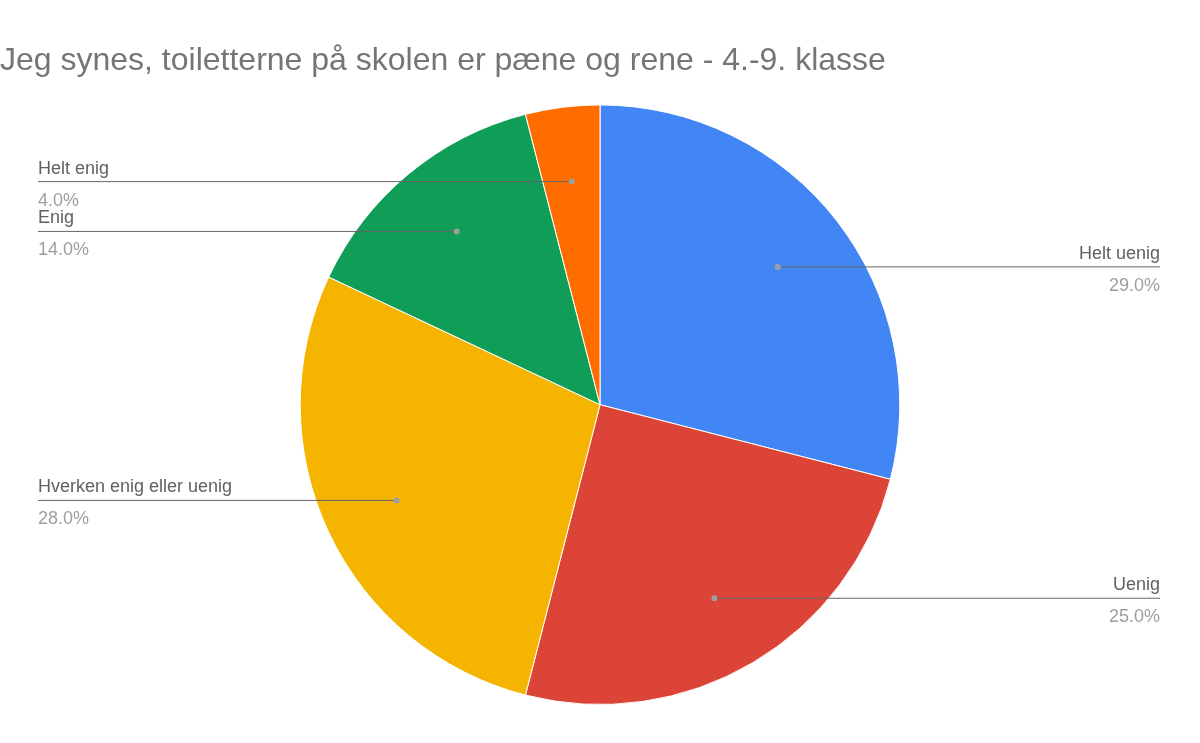 The width and height of the screenshot is (1200, 743). I want to click on data-label: 28.0%, so click(64, 518).